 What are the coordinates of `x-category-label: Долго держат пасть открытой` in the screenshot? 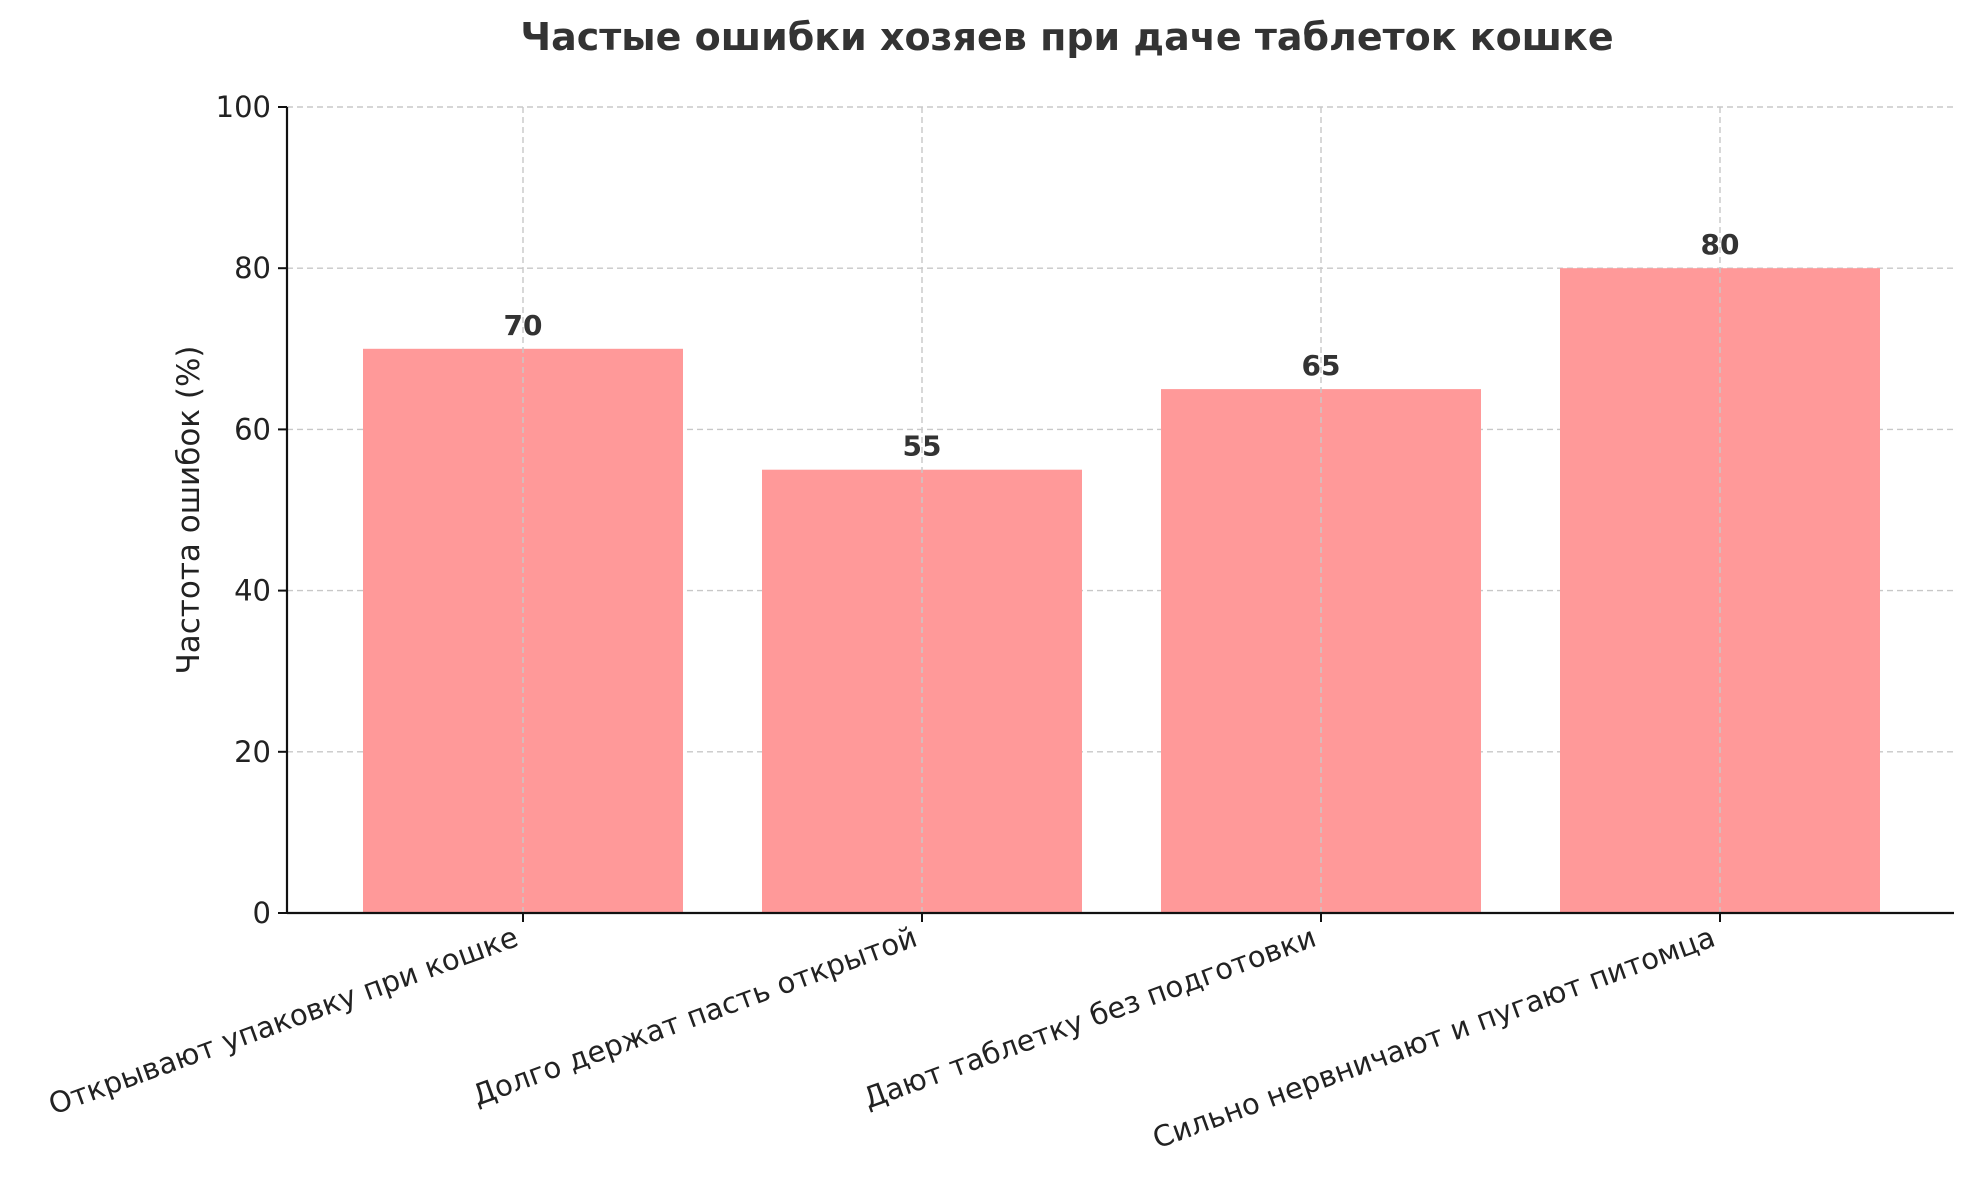 It's located at (695, 1016).